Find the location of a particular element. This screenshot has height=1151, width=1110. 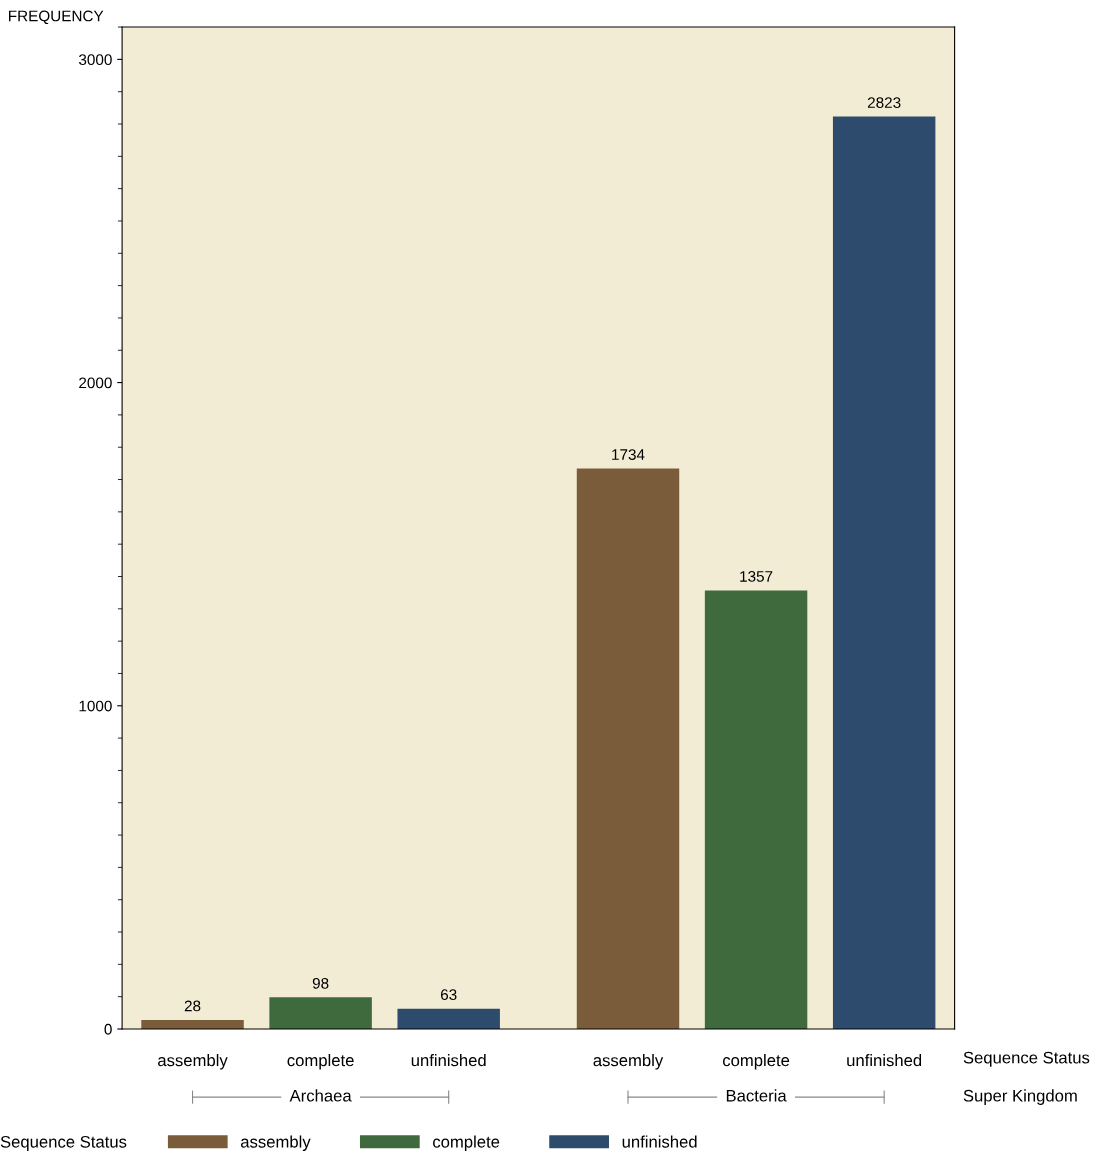

text: Super Kingdom is located at coordinates (1020, 1097).